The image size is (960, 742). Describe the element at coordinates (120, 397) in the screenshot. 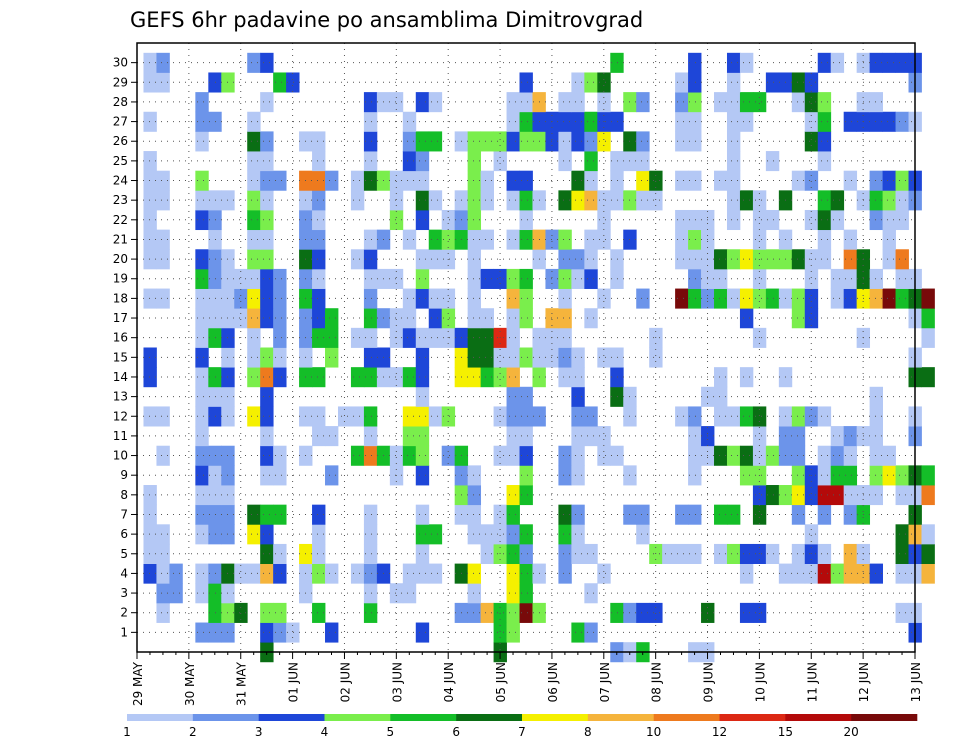

I see `y-tick-label: 13` at that location.